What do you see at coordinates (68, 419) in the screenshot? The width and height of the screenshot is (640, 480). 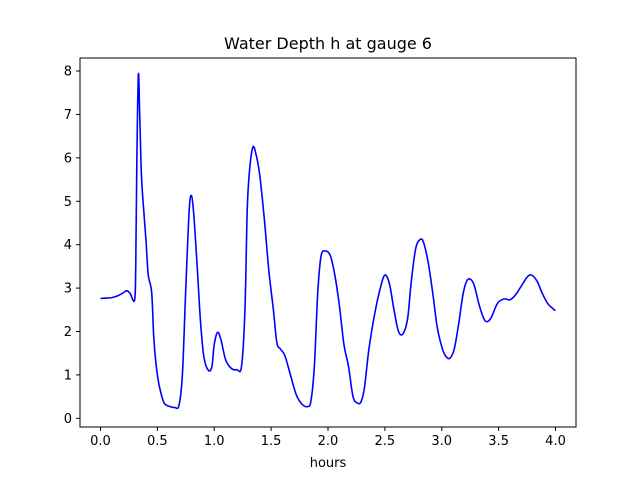 I see `y-tick-label: 0` at bounding box center [68, 419].